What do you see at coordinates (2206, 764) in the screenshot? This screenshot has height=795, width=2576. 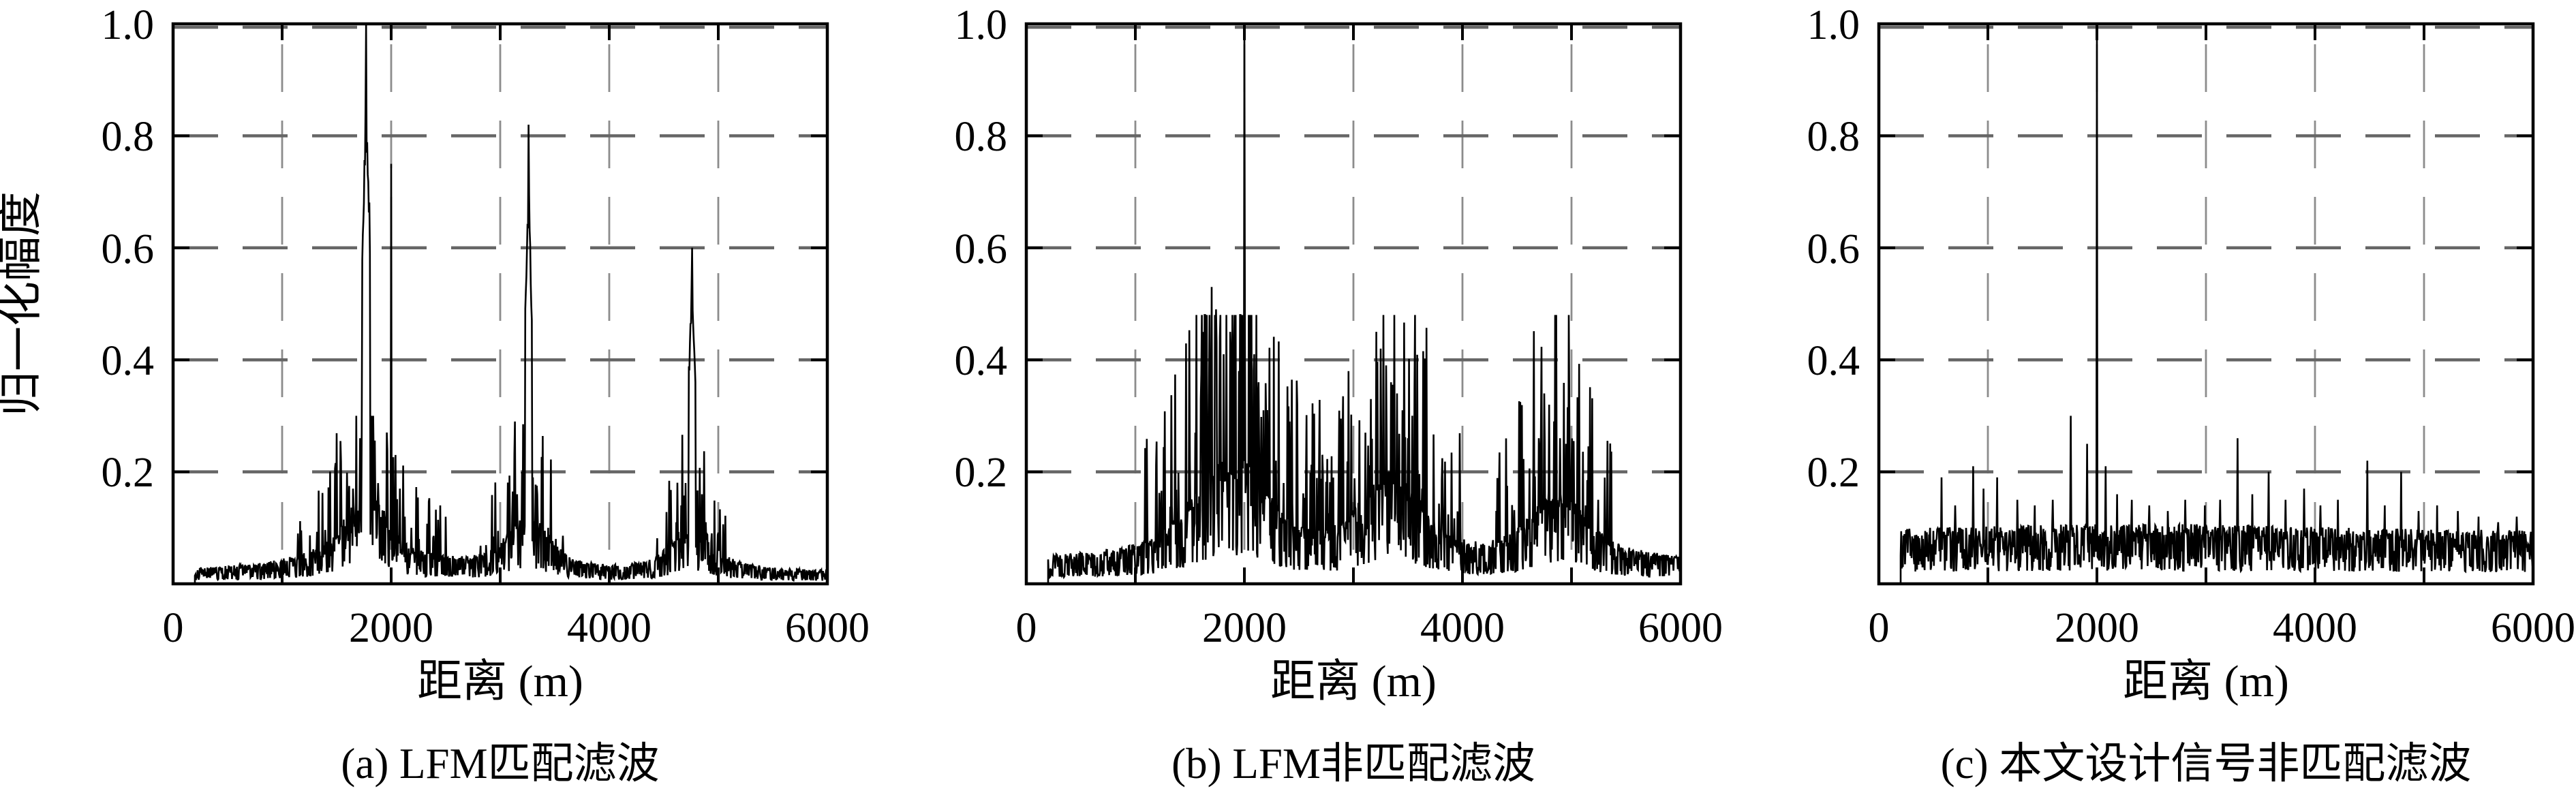 I see `subplot-caption: (c) 本文设计信号非匹配滤波` at bounding box center [2206, 764].